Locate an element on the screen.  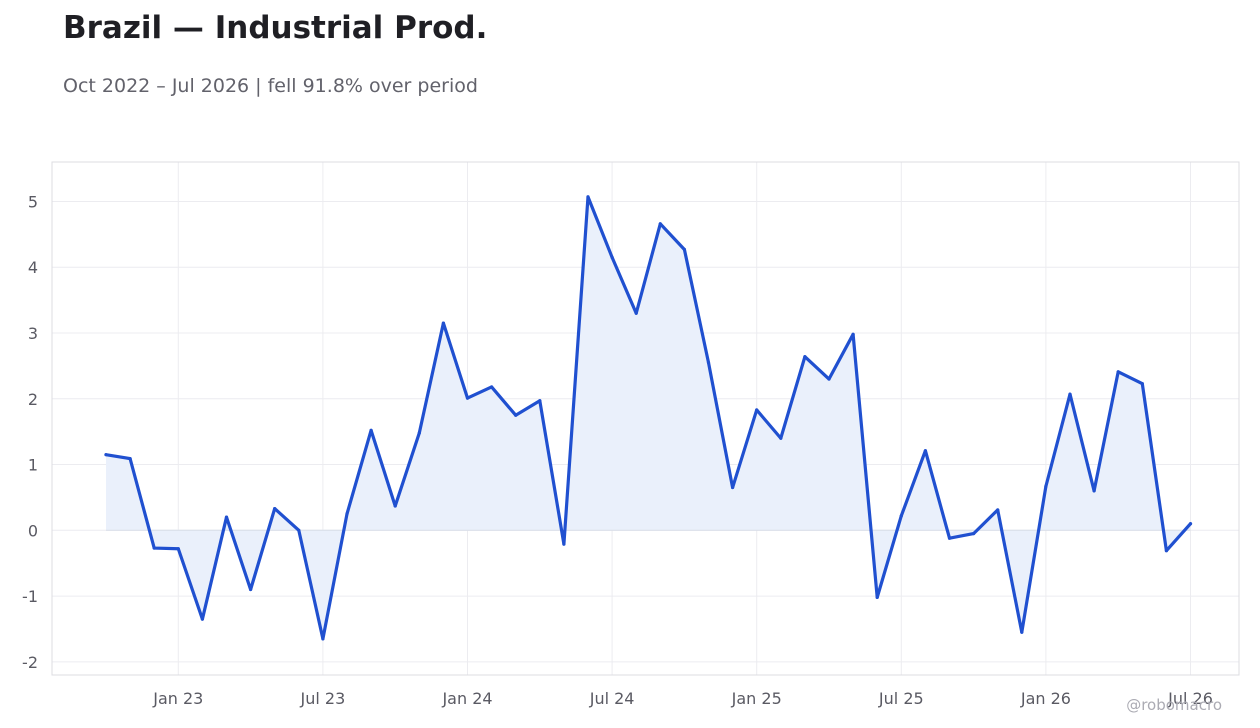
y-tick-label: 4 is located at coordinates (33, 267).